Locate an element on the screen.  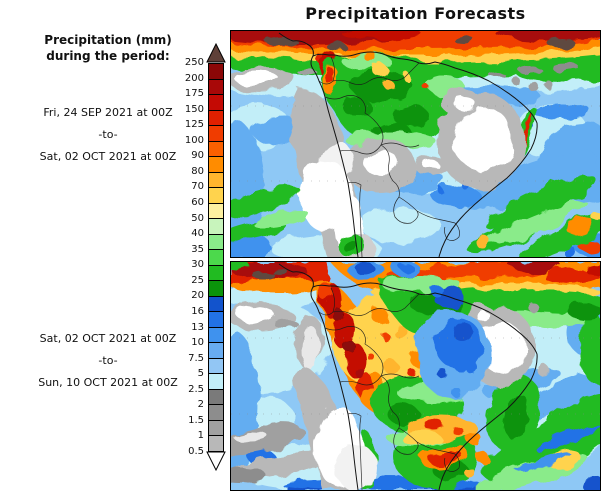
colorbar-tick-label: 1 is located at coordinates (200, 436).